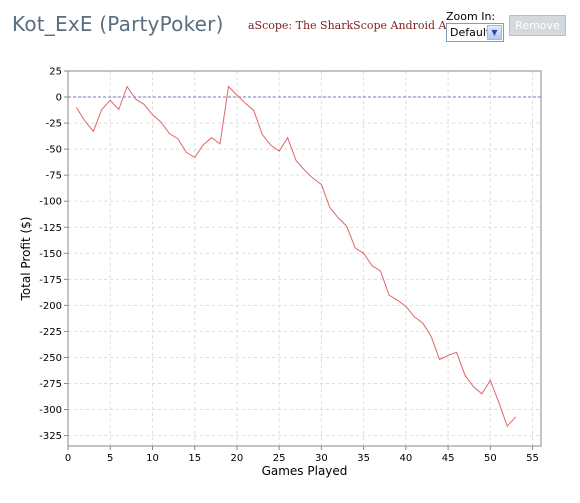 The image size is (580, 503). Describe the element at coordinates (363, 458) in the screenshot. I see `x-tick-label: 35` at that location.